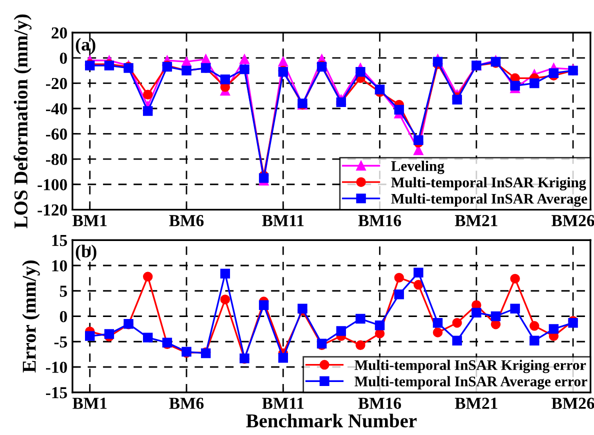 Image resolution: width=594 pixels, height=435 pixels. What do you see at coordinates (56, 134) in the screenshot?
I see `y-tick-label: -60` at bounding box center [56, 134].